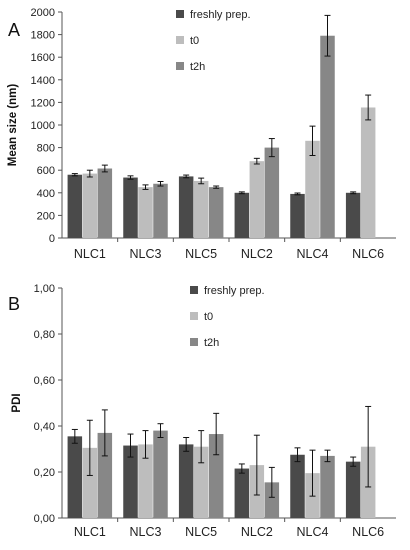  I want to click on chartA-bar-nlc3-s2, so click(145, 212).